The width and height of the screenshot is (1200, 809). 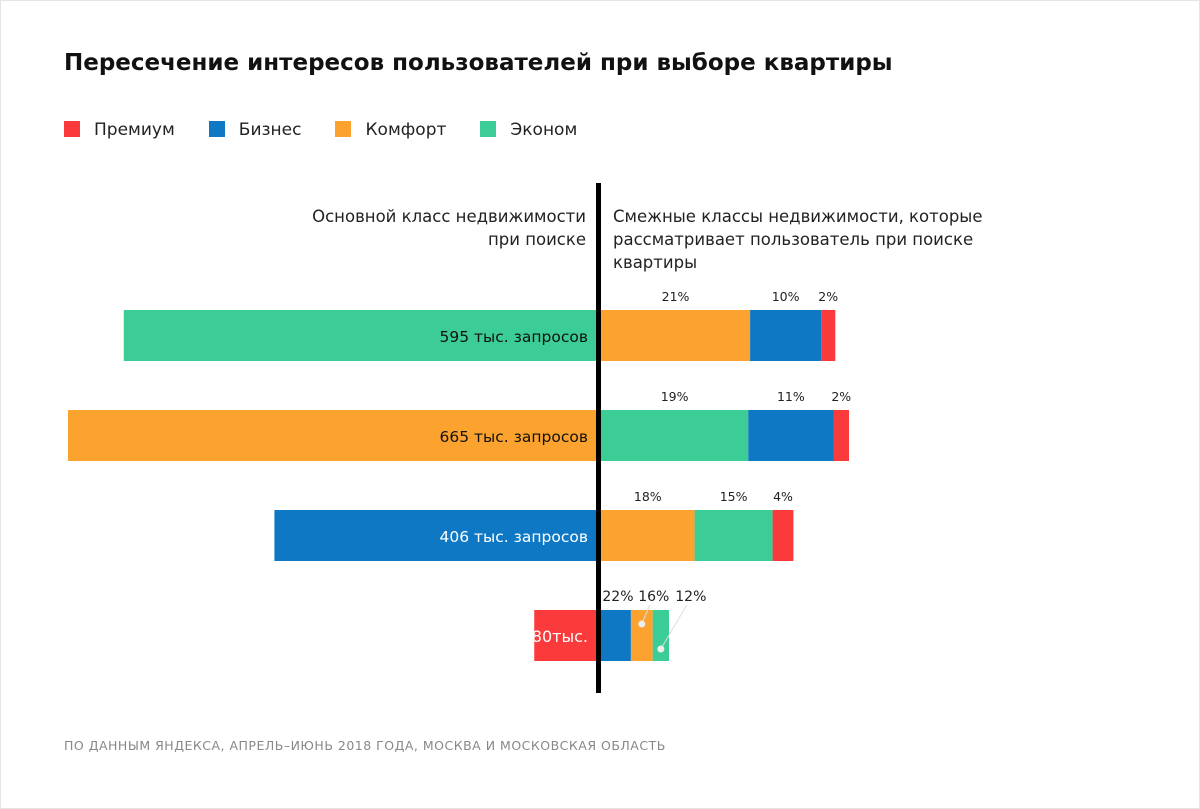 I want to click on legend-item: Премиум, so click(x=119, y=130).